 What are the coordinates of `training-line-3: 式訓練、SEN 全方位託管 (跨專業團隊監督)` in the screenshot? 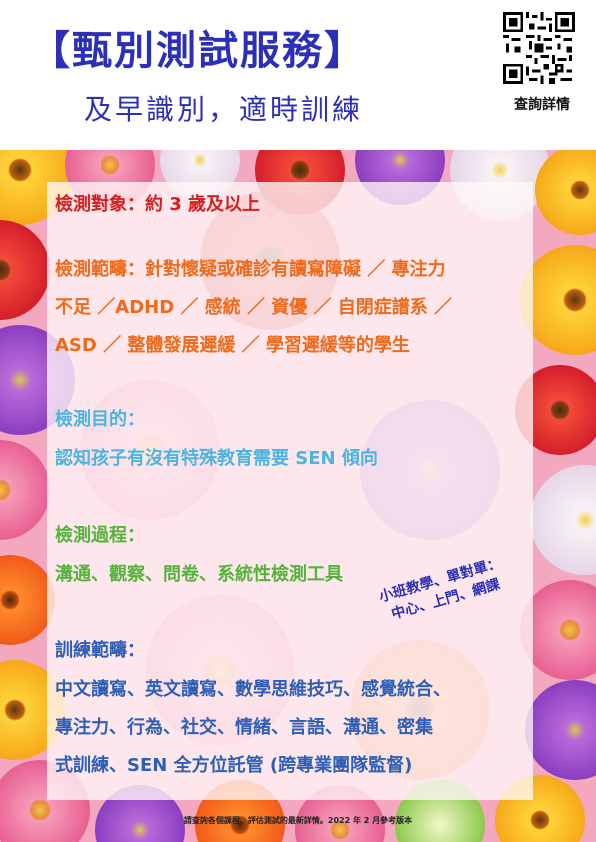 It's located at (234, 765).